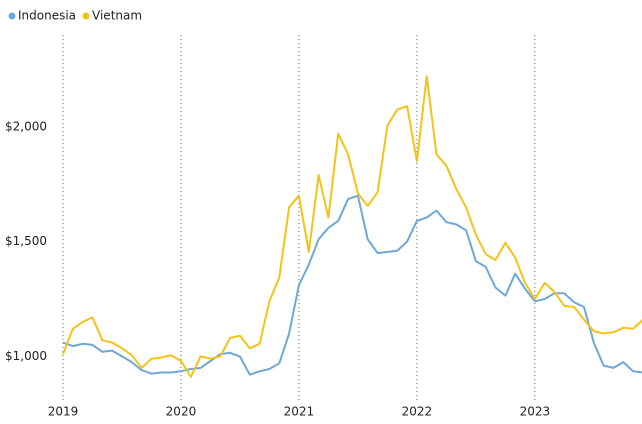 This screenshot has width=642, height=424. What do you see at coordinates (117, 16) in the screenshot?
I see `legend-label: Vietnam` at bounding box center [117, 16].